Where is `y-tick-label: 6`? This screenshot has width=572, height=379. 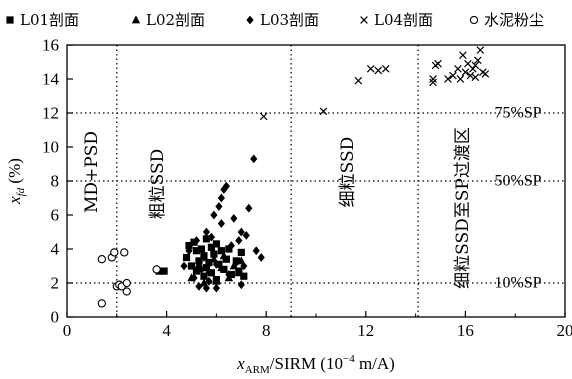 y-tick-label: 6 is located at coordinates (55, 215).